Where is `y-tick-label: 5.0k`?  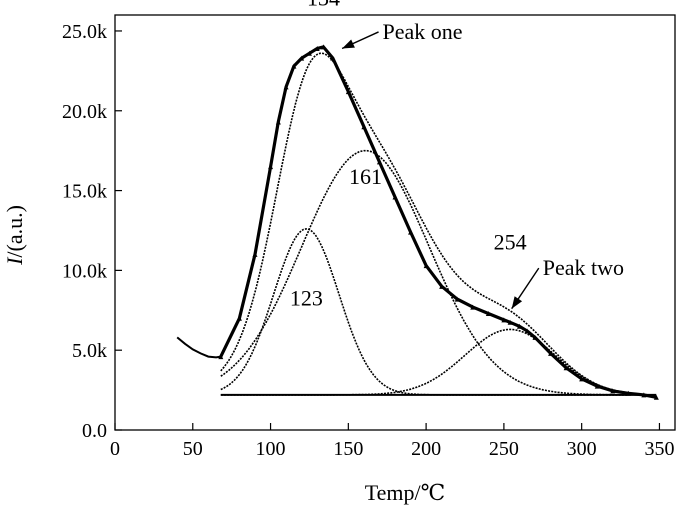 y-tick-label: 5.0k is located at coordinates (89, 351).